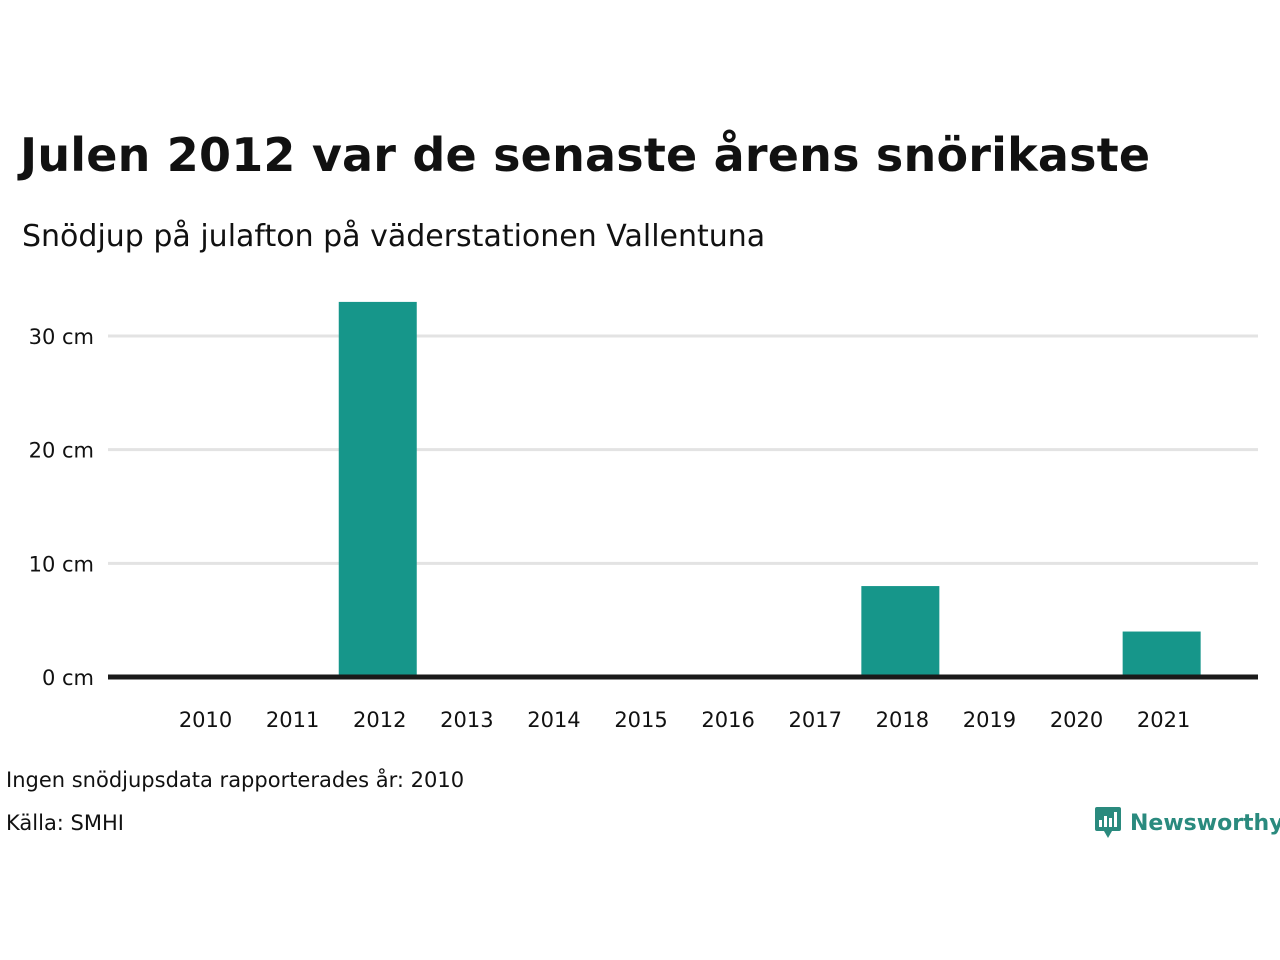 The image size is (1280, 960). I want to click on x-tick-label: 2012, so click(379, 720).